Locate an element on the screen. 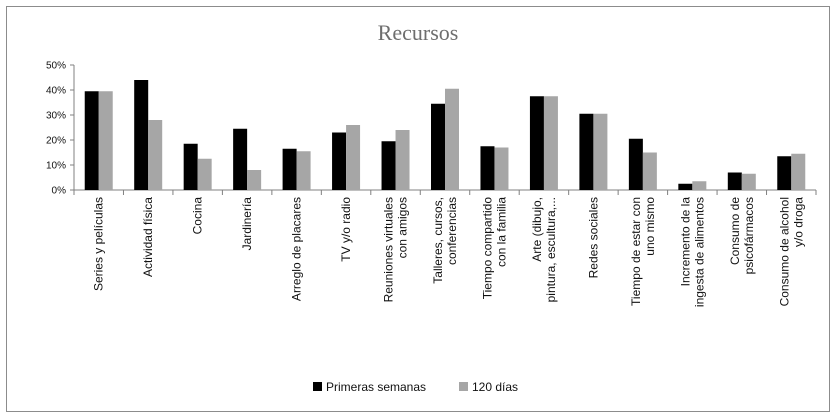 This screenshot has height=420, width=837. category-label: TV y/o radio is located at coordinates (346, 229).